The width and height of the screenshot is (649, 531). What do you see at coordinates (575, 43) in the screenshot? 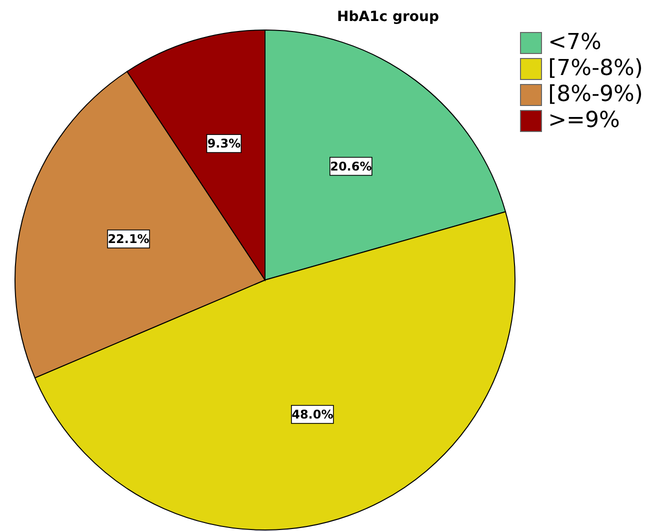
I see `legend-label: <7%` at bounding box center [575, 43].